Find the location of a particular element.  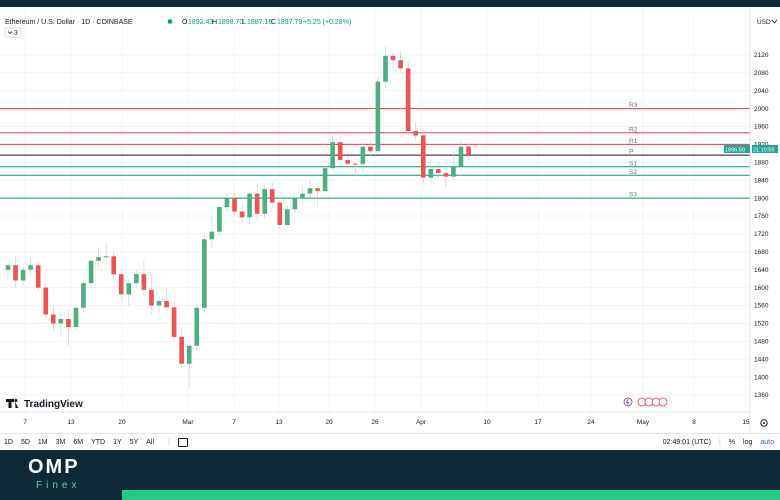

price-tick-label: 1640 is located at coordinates (761, 270).